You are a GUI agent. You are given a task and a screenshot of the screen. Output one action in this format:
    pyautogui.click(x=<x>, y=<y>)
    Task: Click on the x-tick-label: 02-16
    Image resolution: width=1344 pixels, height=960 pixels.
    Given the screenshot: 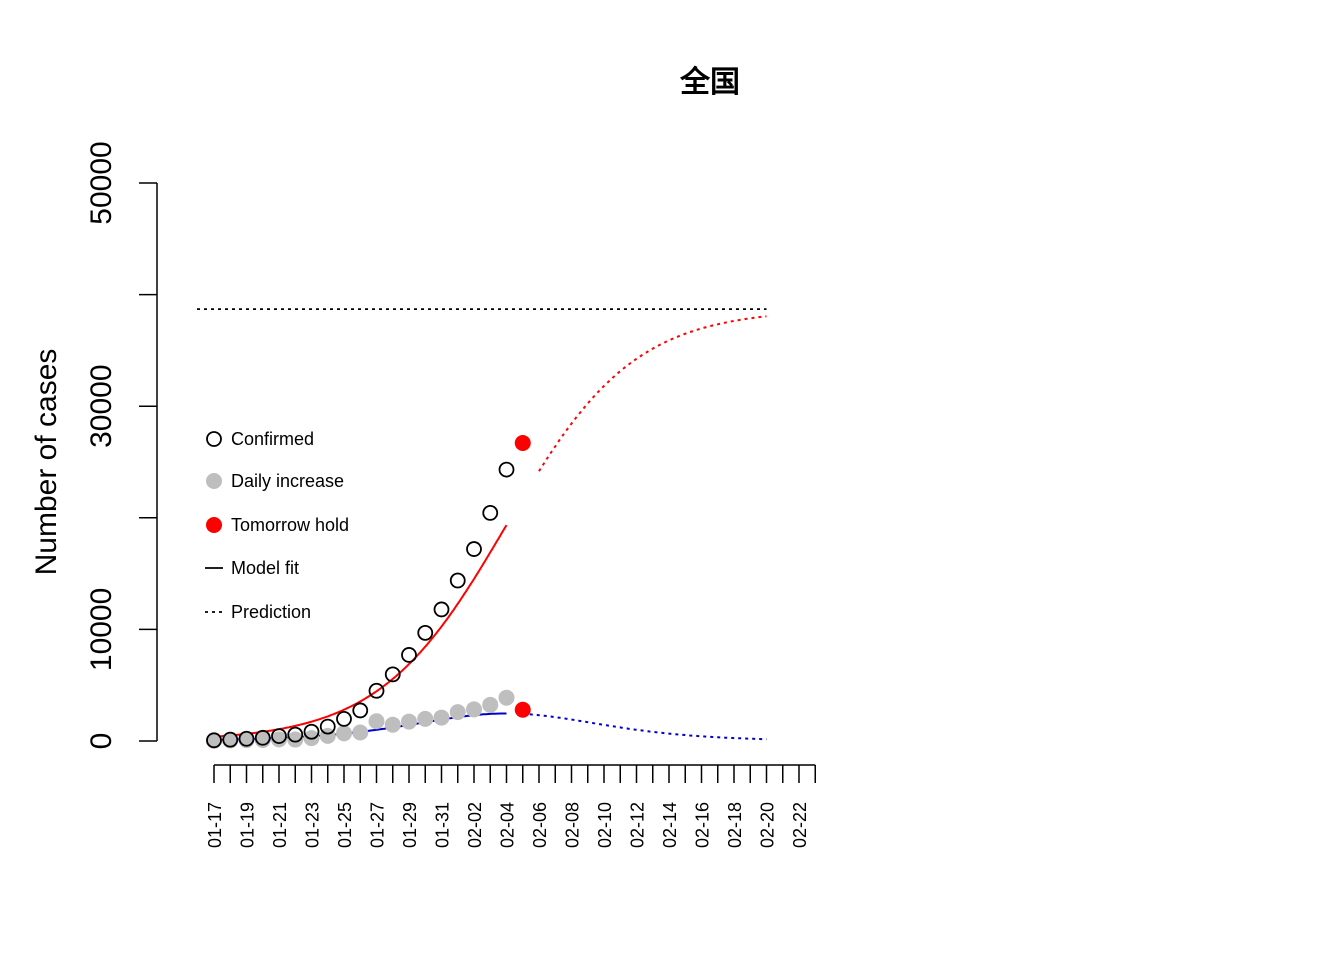 What is the action you would take?
    pyautogui.click(x=703, y=825)
    